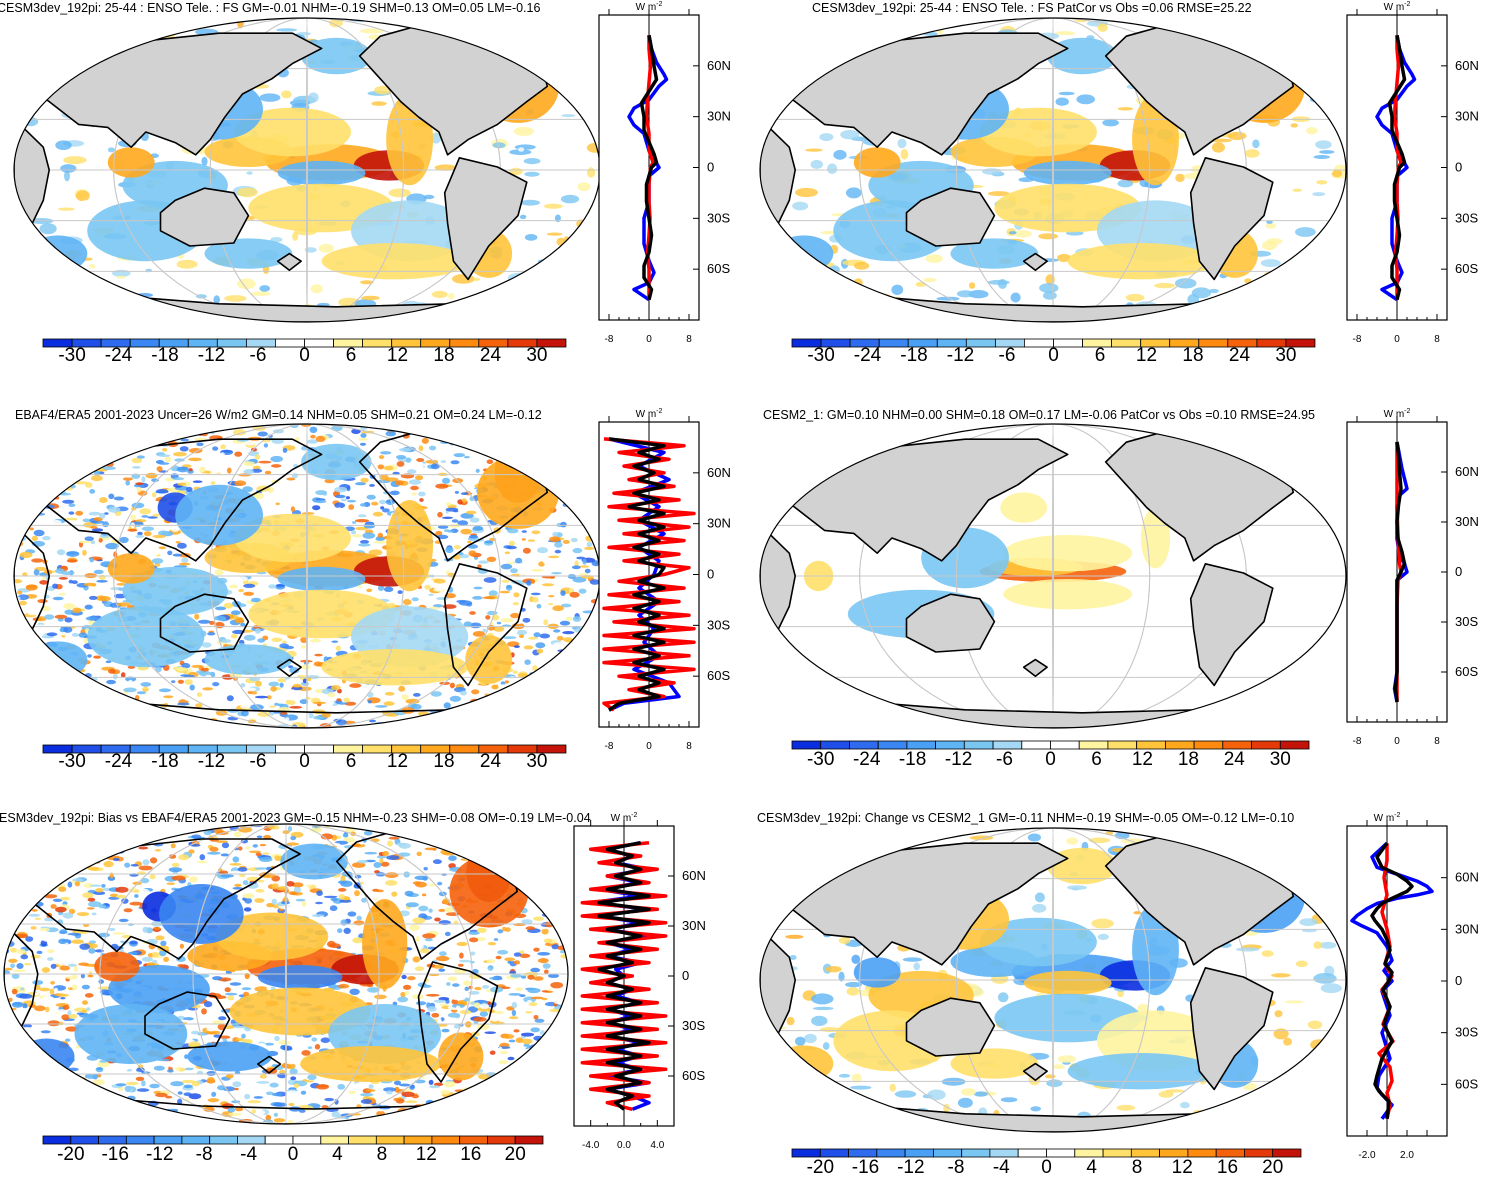  What do you see at coordinates (1400, 572) in the screenshot?
I see `profile-line-global` at bounding box center [1400, 572].